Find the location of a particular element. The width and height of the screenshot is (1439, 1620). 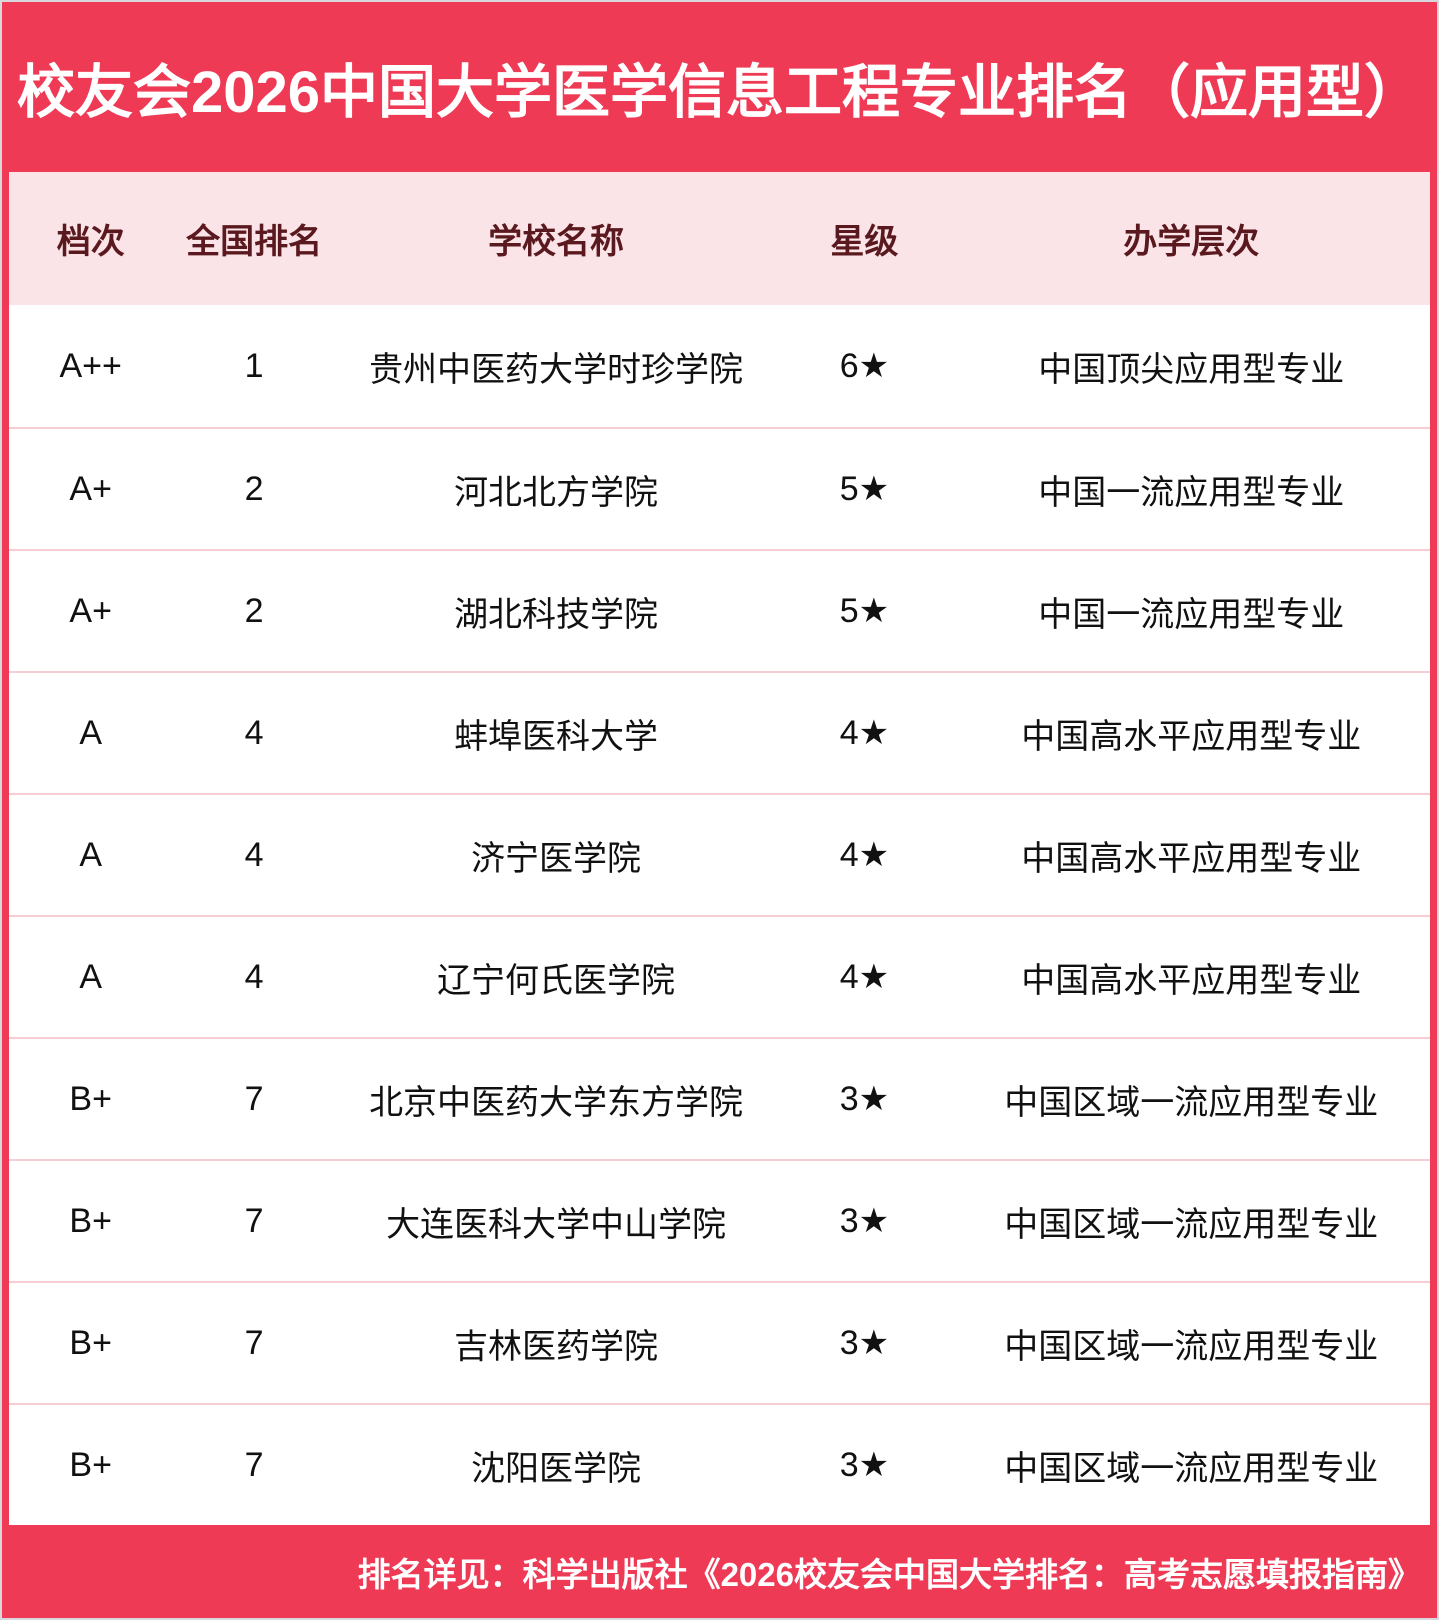

table-row: A++ 1 贵州中医药大学时珍学院 6★ 中国顶尖应用型专业 is located at coordinates (719, 366).